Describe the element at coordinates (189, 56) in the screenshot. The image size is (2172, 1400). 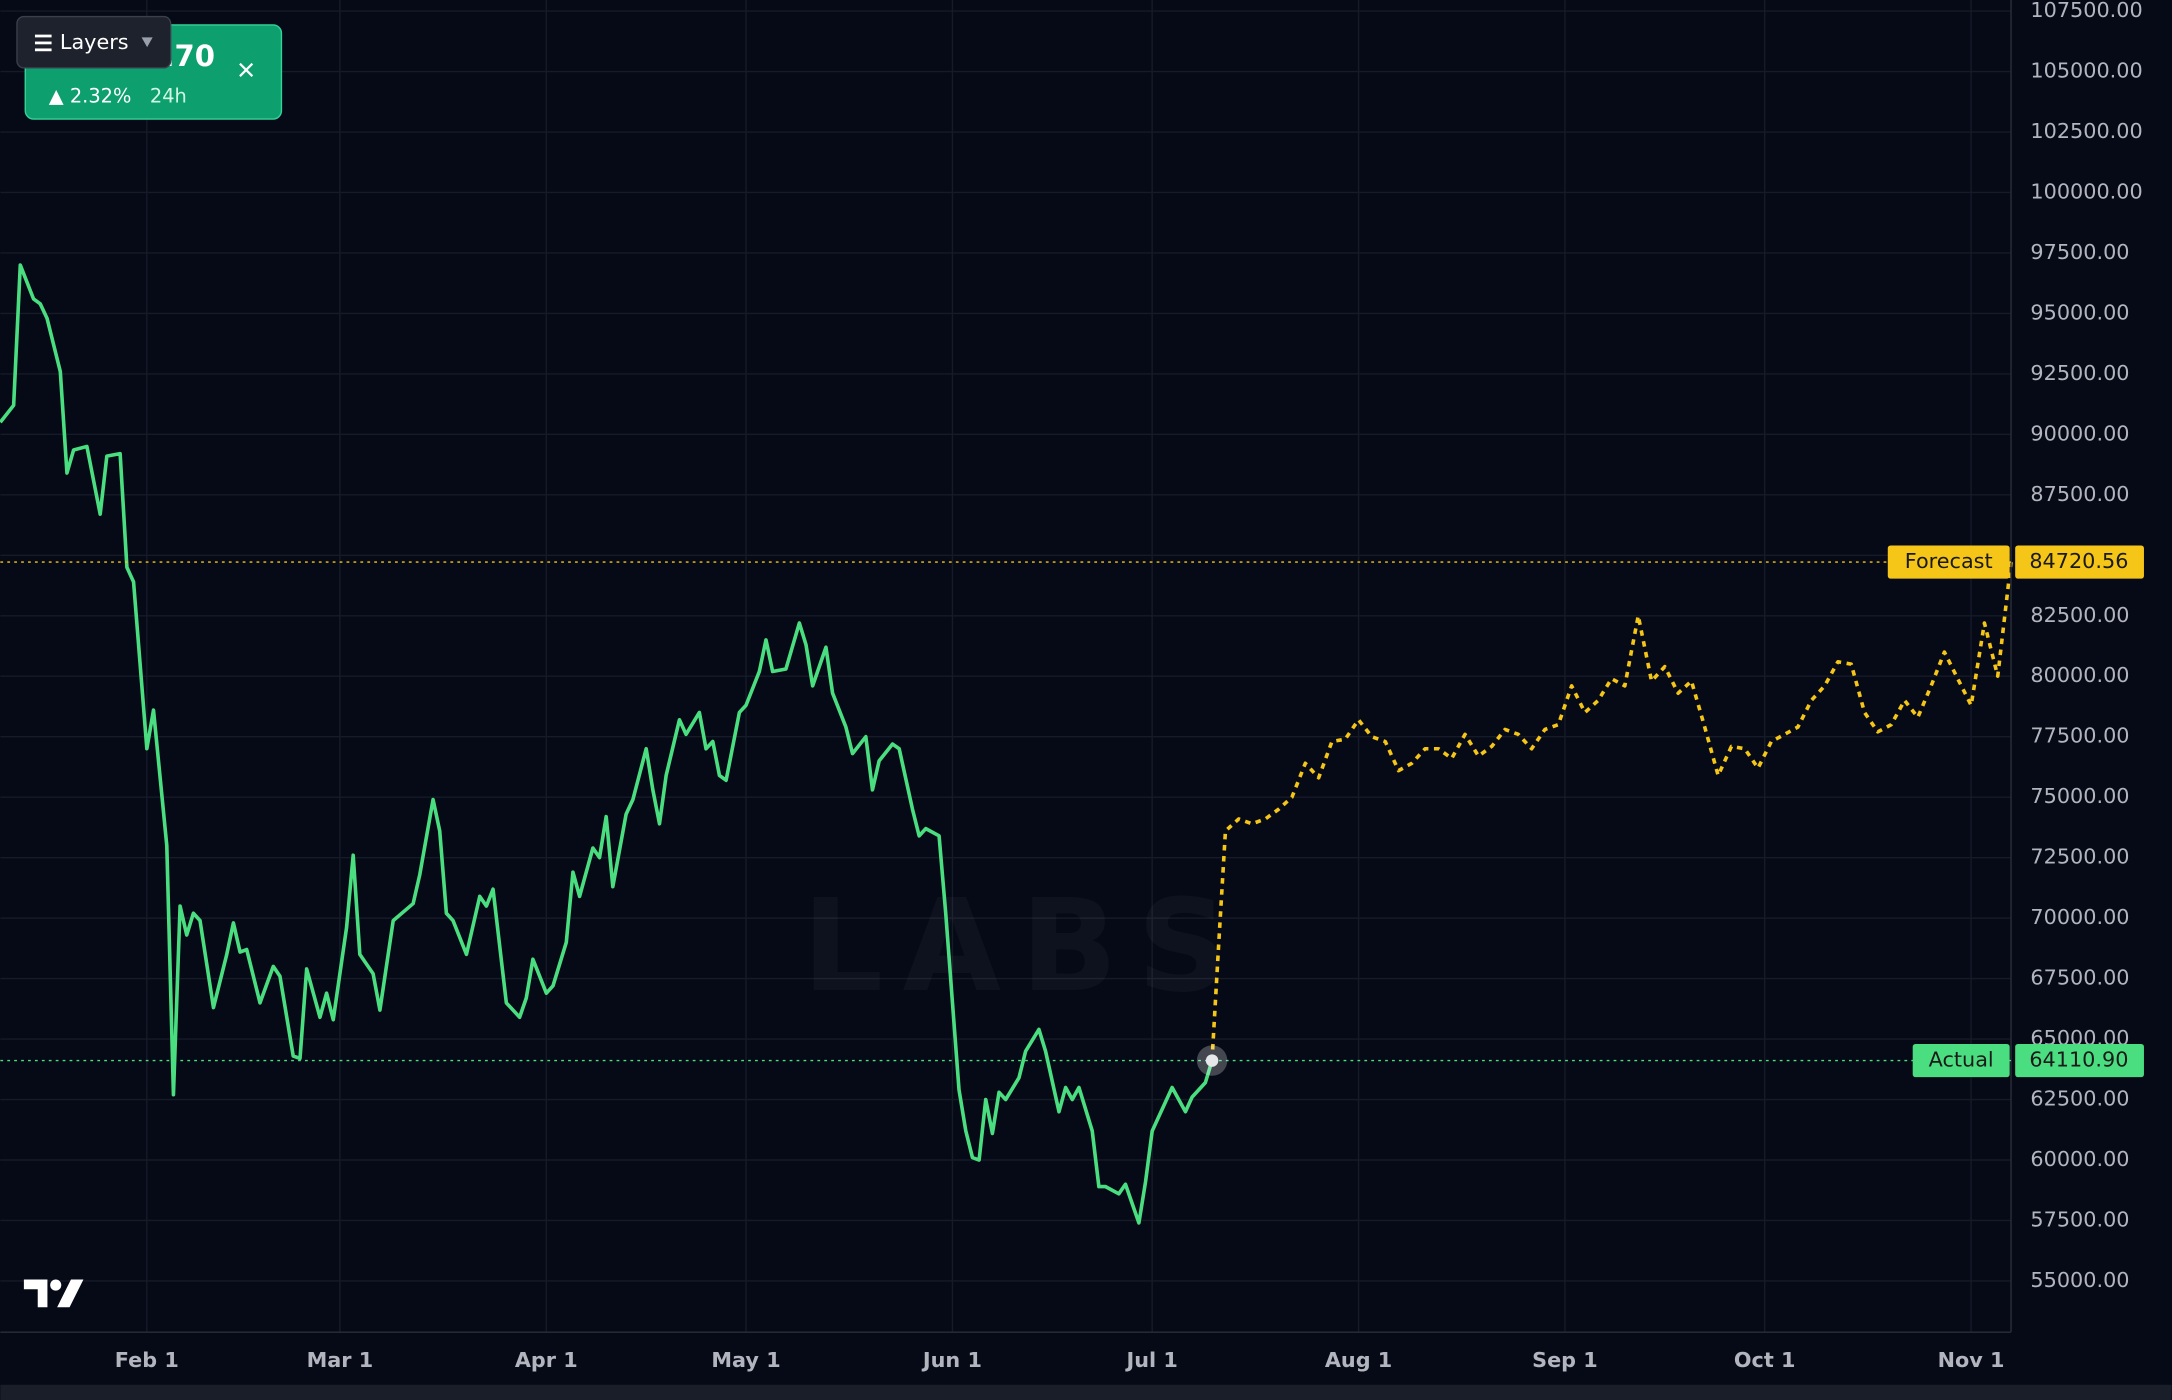
I see `ticker-price: .70` at that location.